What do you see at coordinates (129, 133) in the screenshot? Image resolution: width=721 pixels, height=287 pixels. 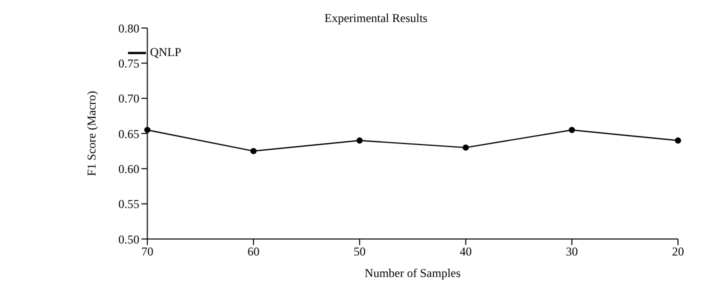 I see `y-tick-label: 0.65` at bounding box center [129, 133].